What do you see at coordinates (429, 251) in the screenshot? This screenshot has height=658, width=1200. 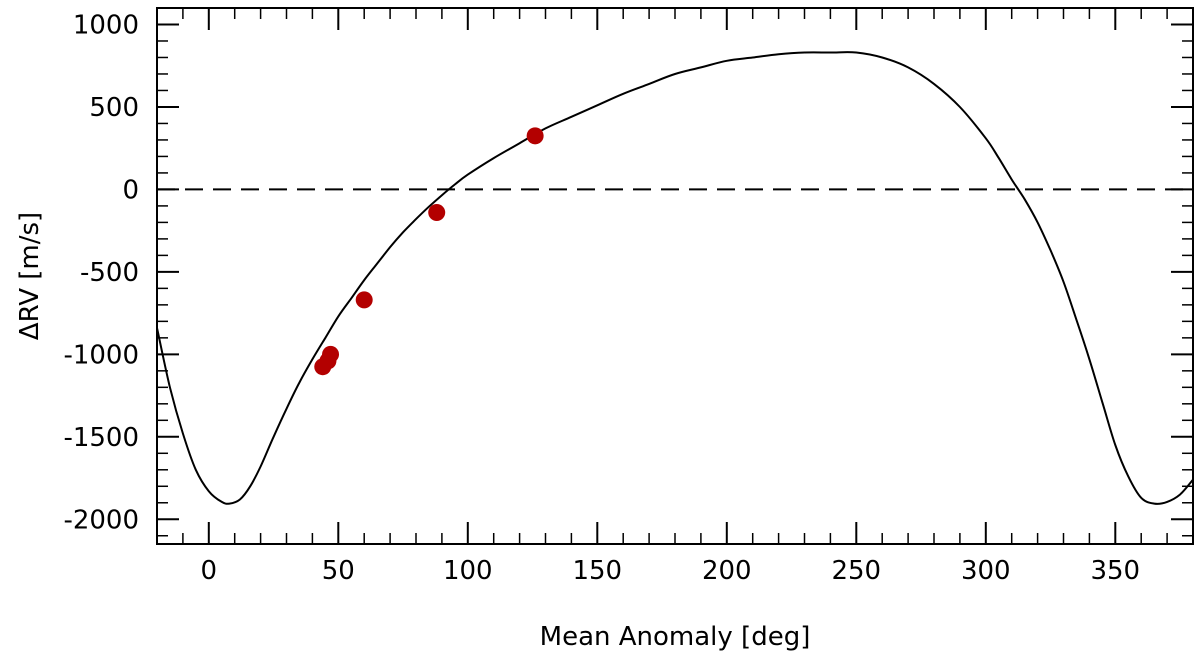 I see `rv-data-points` at bounding box center [429, 251].